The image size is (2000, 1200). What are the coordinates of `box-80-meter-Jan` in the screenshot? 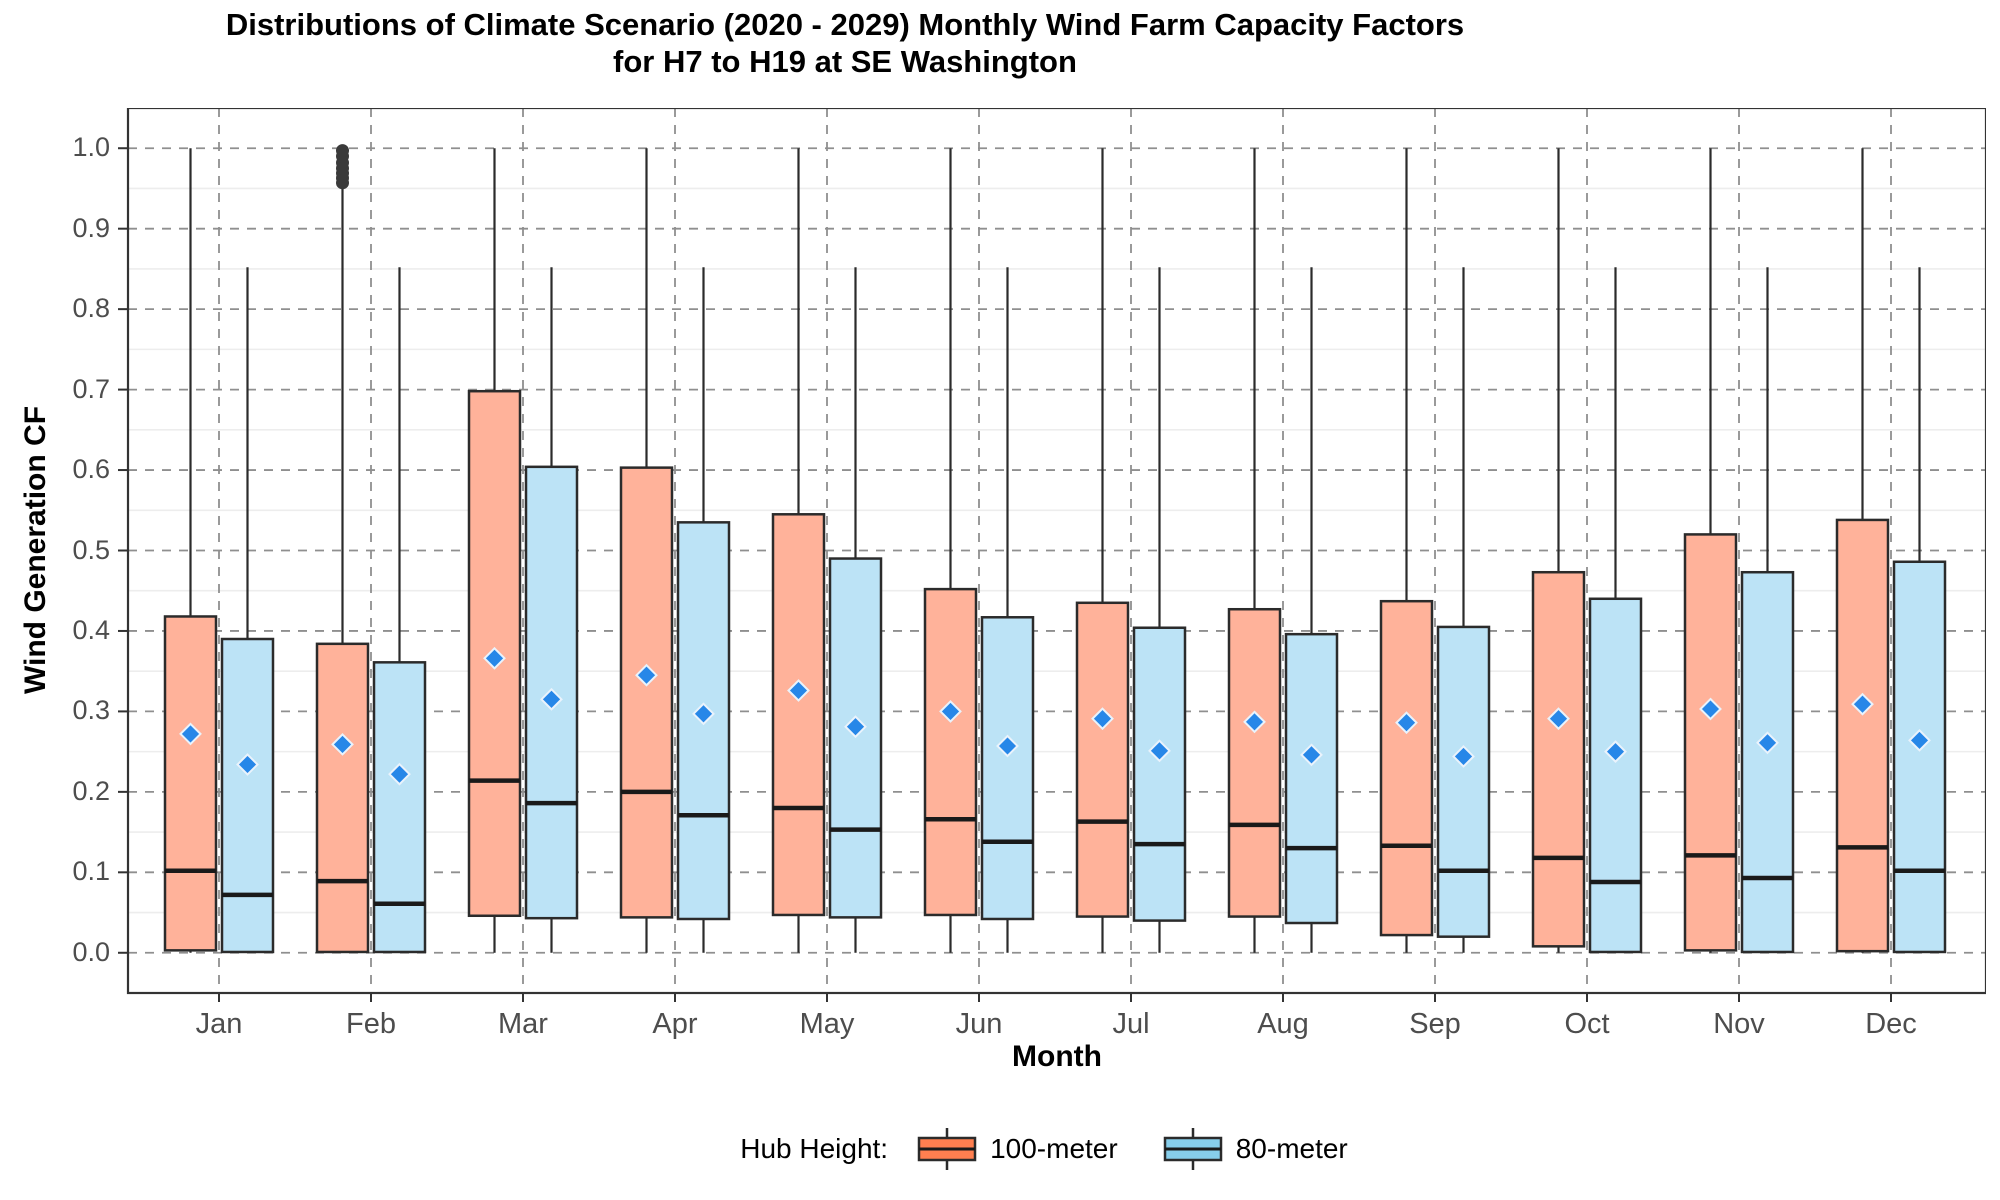 It's located at (247, 795).